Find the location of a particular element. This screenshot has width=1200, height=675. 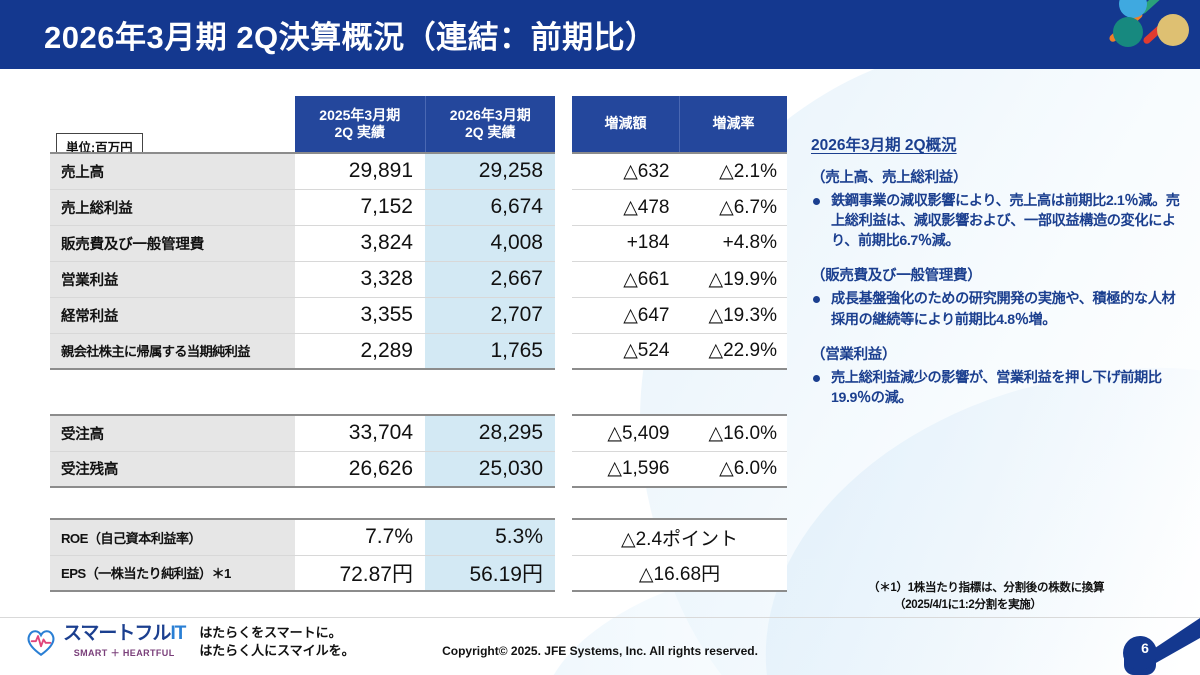

row-value-curr: 28,295 is located at coordinates (490, 433).